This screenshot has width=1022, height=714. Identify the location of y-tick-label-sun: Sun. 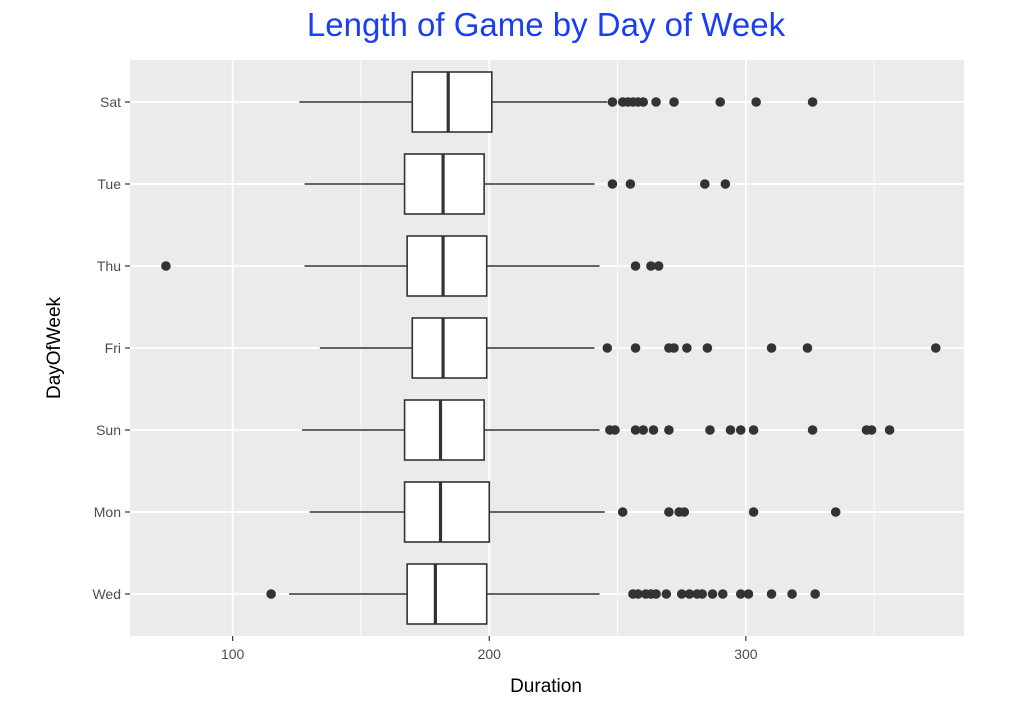
(108, 430).